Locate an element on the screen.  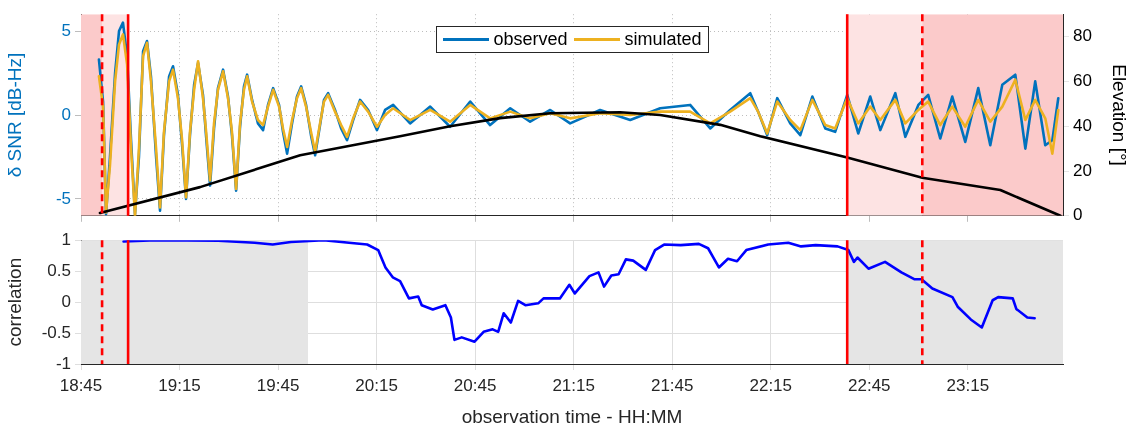
y2-tick-label: 40 is located at coordinates (1082, 125).